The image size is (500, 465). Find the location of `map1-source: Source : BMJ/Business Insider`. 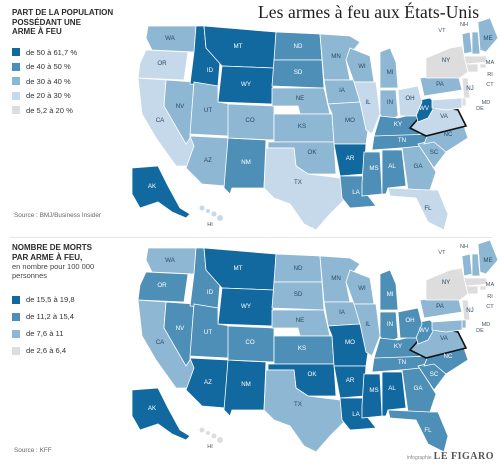

map1-source: Source : BMJ/Business Insider is located at coordinates (58, 215).